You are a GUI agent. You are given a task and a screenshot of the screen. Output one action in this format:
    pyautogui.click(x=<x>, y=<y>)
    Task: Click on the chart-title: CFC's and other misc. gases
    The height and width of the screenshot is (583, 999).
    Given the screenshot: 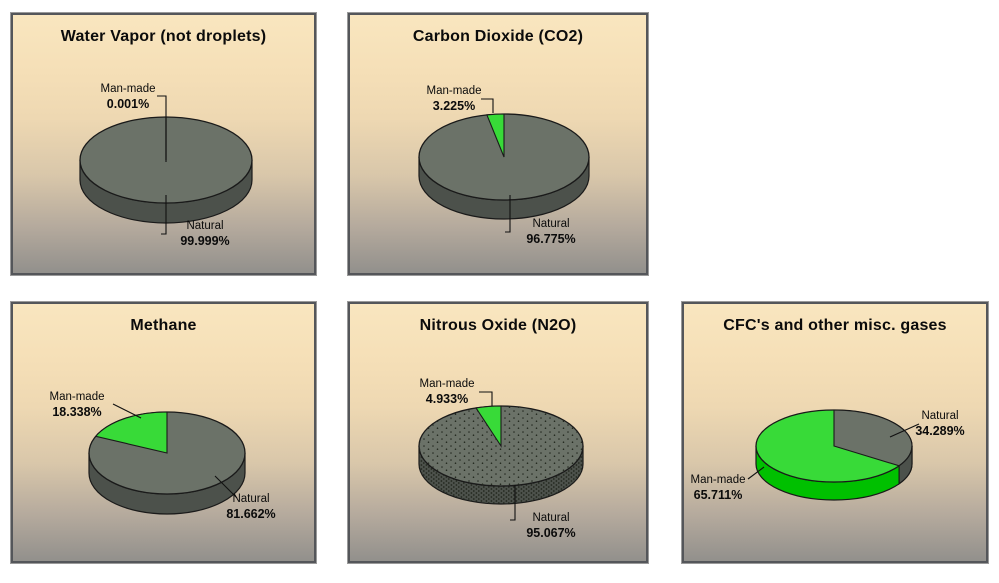 What is the action you would take?
    pyautogui.click(x=835, y=325)
    